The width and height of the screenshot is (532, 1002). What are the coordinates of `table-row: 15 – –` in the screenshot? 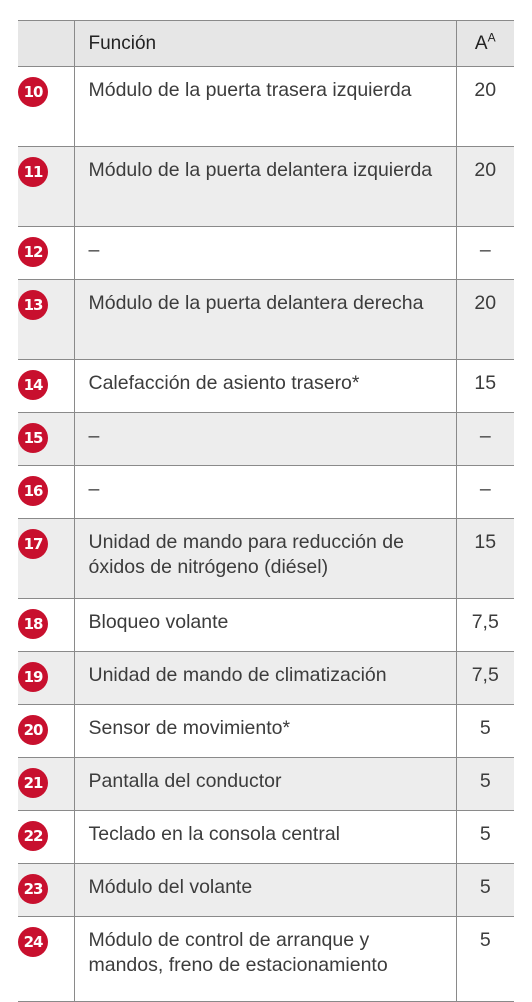 It's located at (266, 439).